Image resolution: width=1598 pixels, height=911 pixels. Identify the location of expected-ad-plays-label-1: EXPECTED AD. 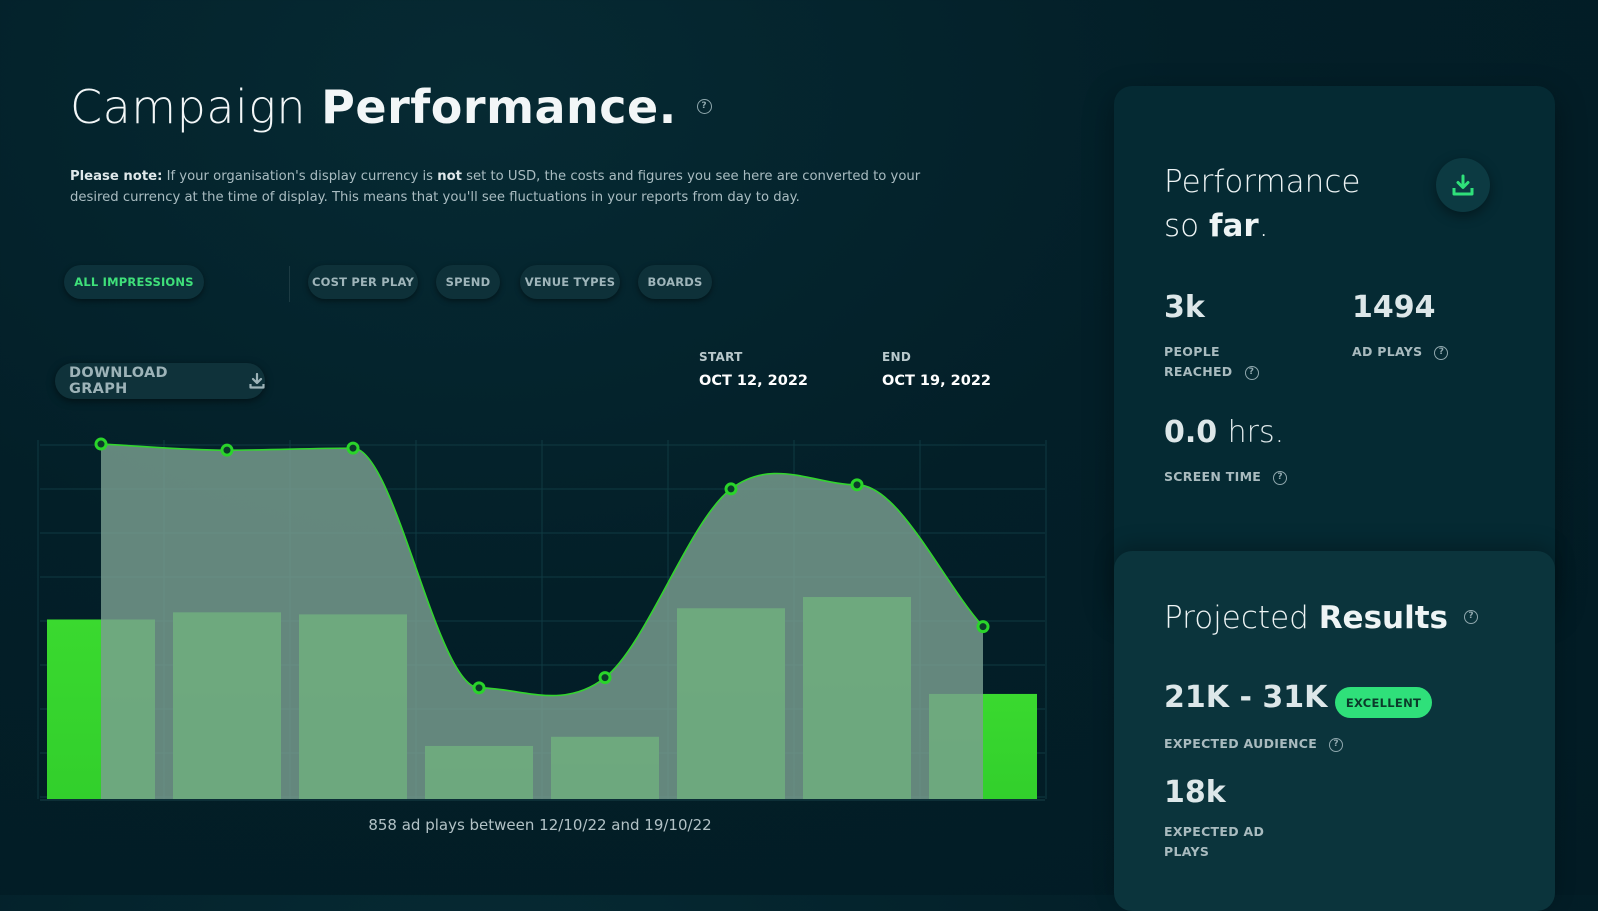
(1214, 831).